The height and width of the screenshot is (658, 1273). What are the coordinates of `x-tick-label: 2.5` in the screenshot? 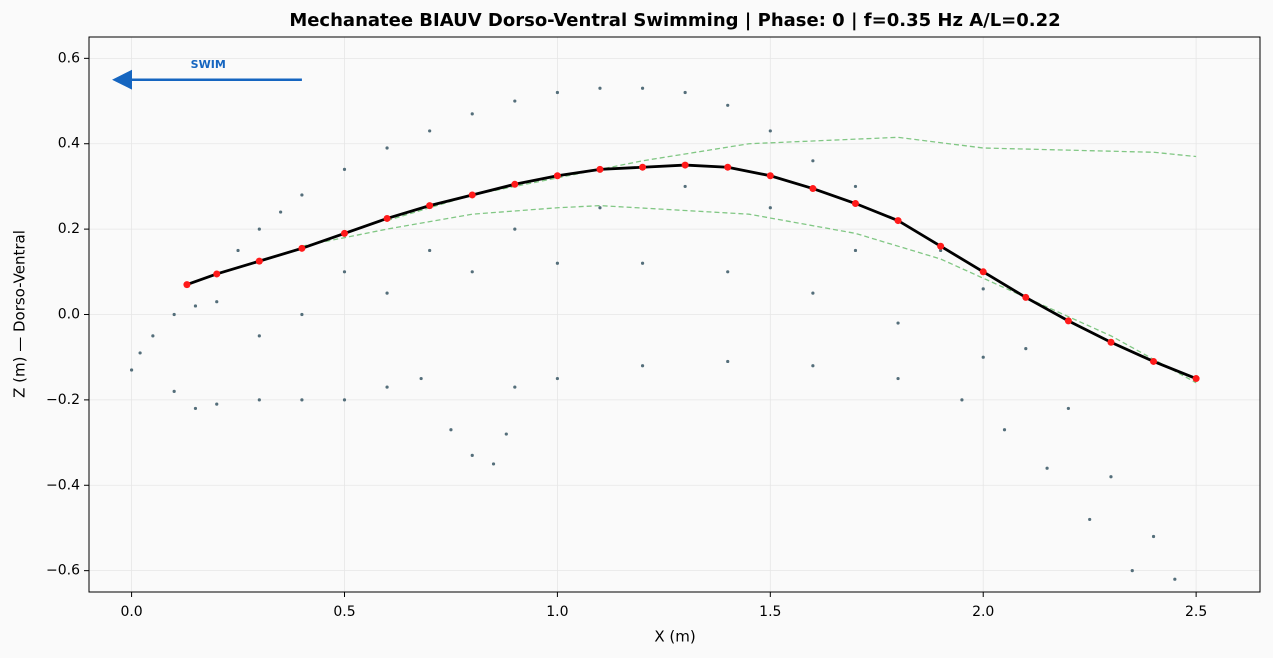 It's located at (1196, 612).